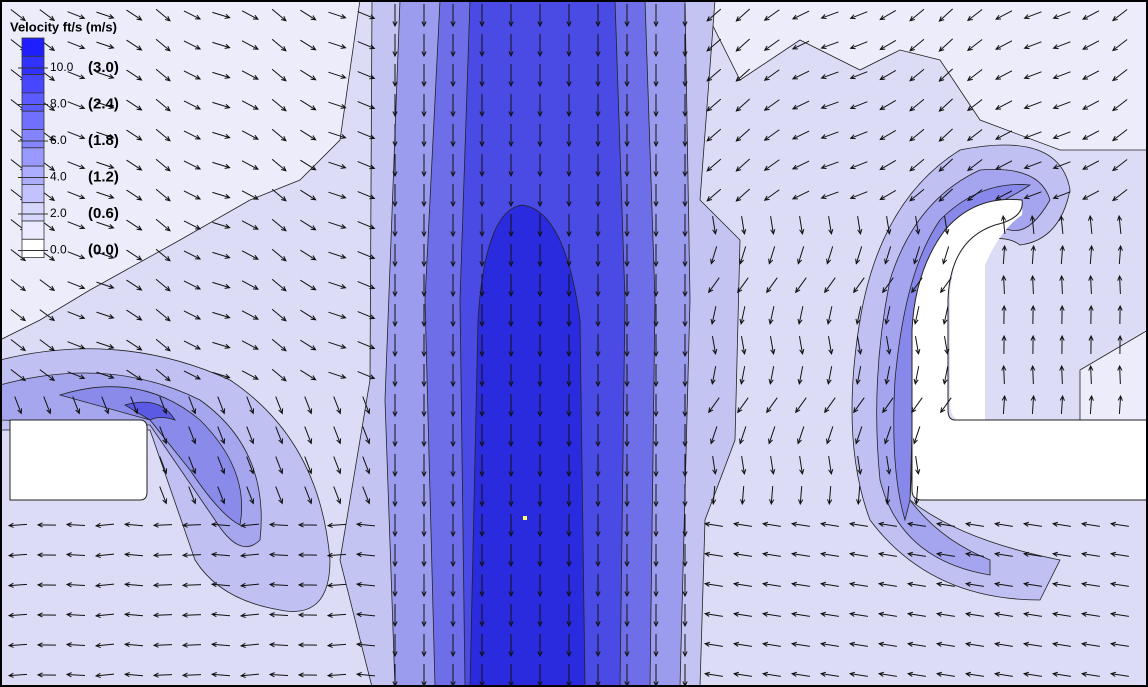 The width and height of the screenshot is (1148, 687). What do you see at coordinates (150, 456) in the screenshot?
I see `contour-fill` at bounding box center [150, 456].